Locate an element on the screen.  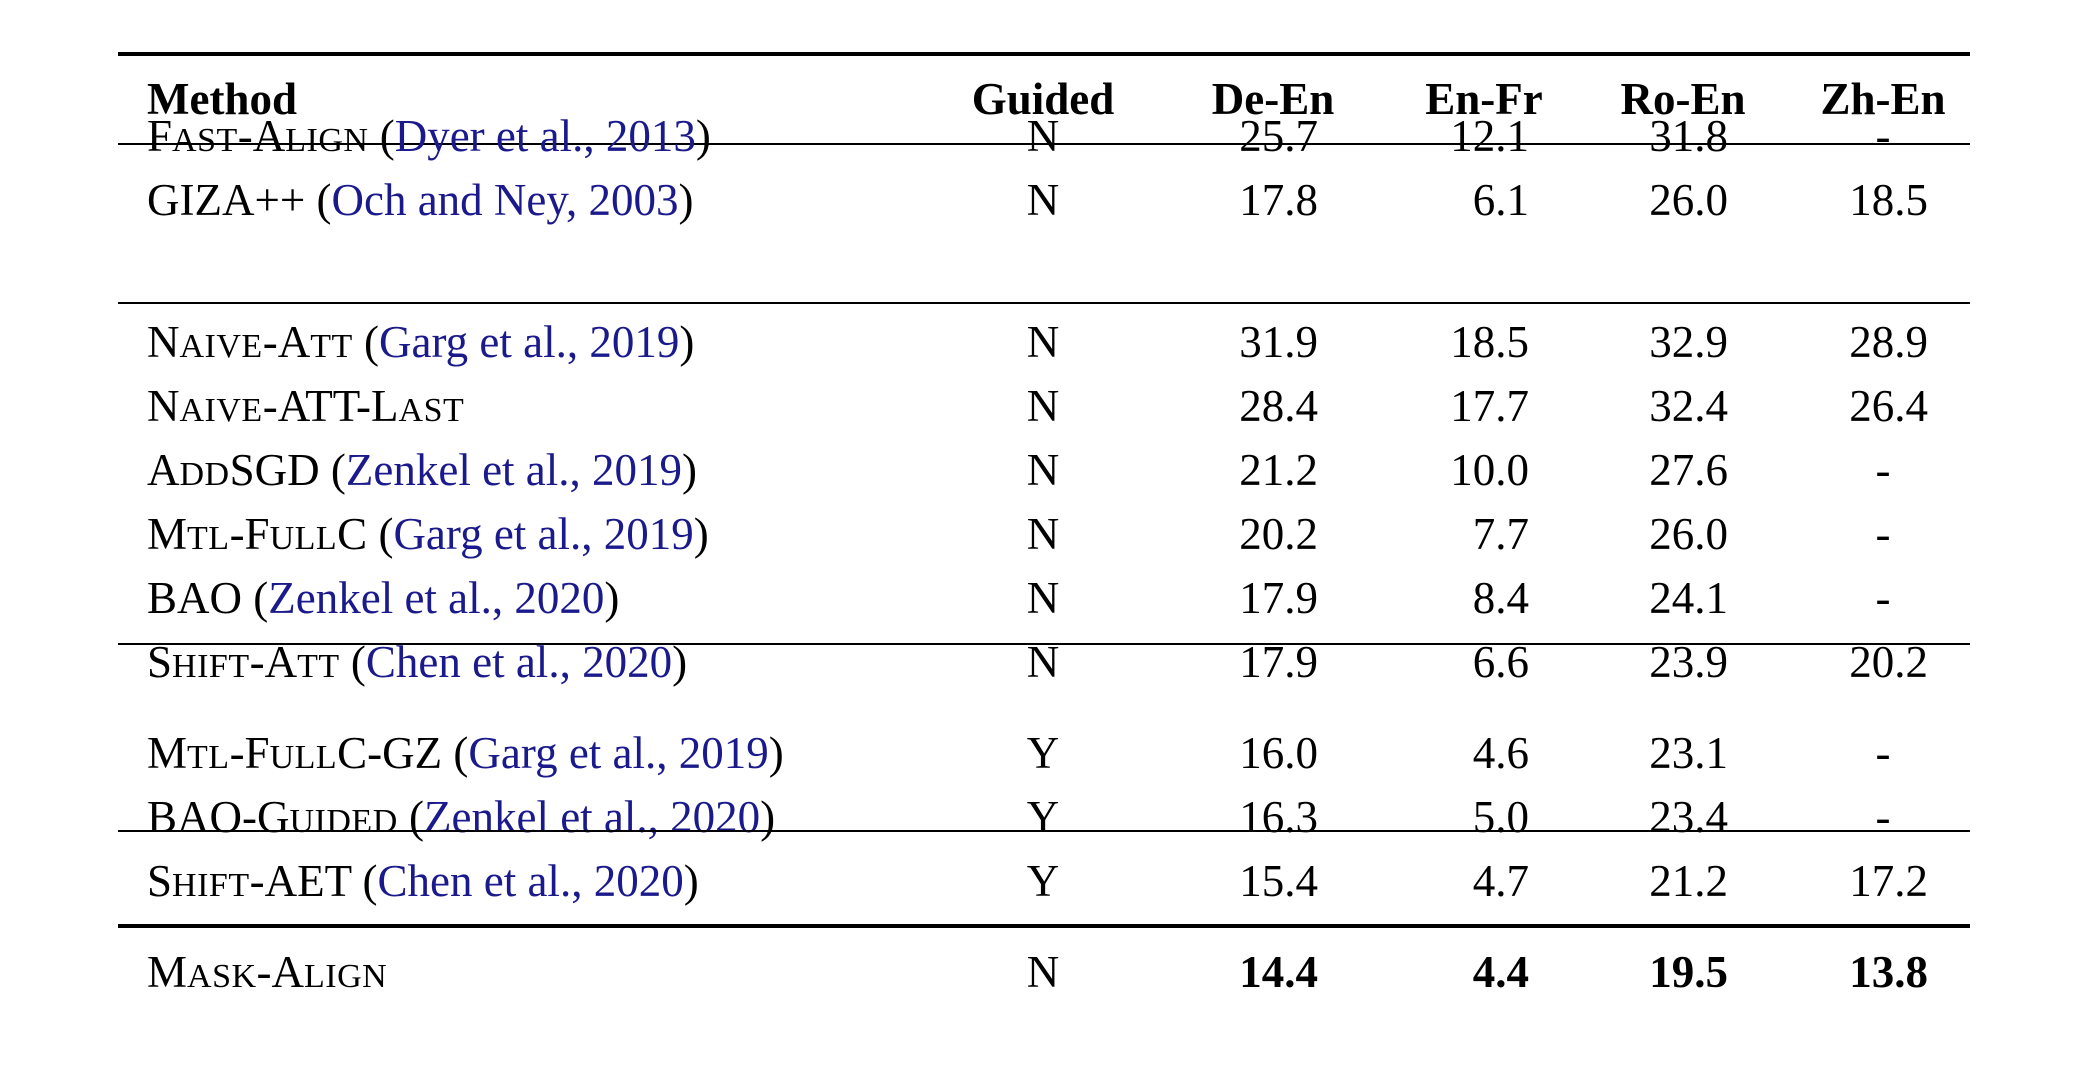
method-cell: NAIVE-ATT-LAST is located at coordinates (305, 406).